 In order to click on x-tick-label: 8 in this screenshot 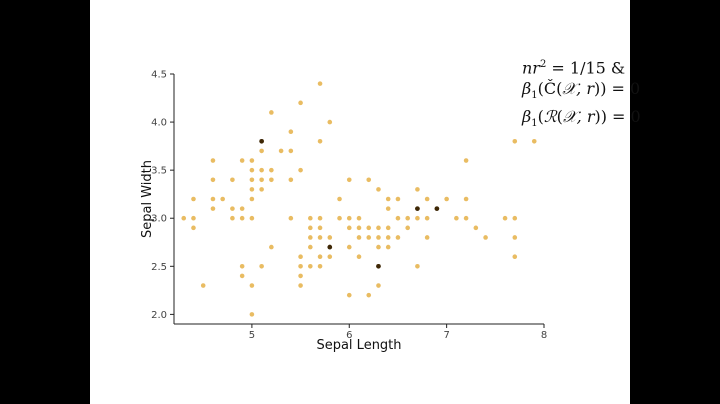, I will do `click(544, 335)`.